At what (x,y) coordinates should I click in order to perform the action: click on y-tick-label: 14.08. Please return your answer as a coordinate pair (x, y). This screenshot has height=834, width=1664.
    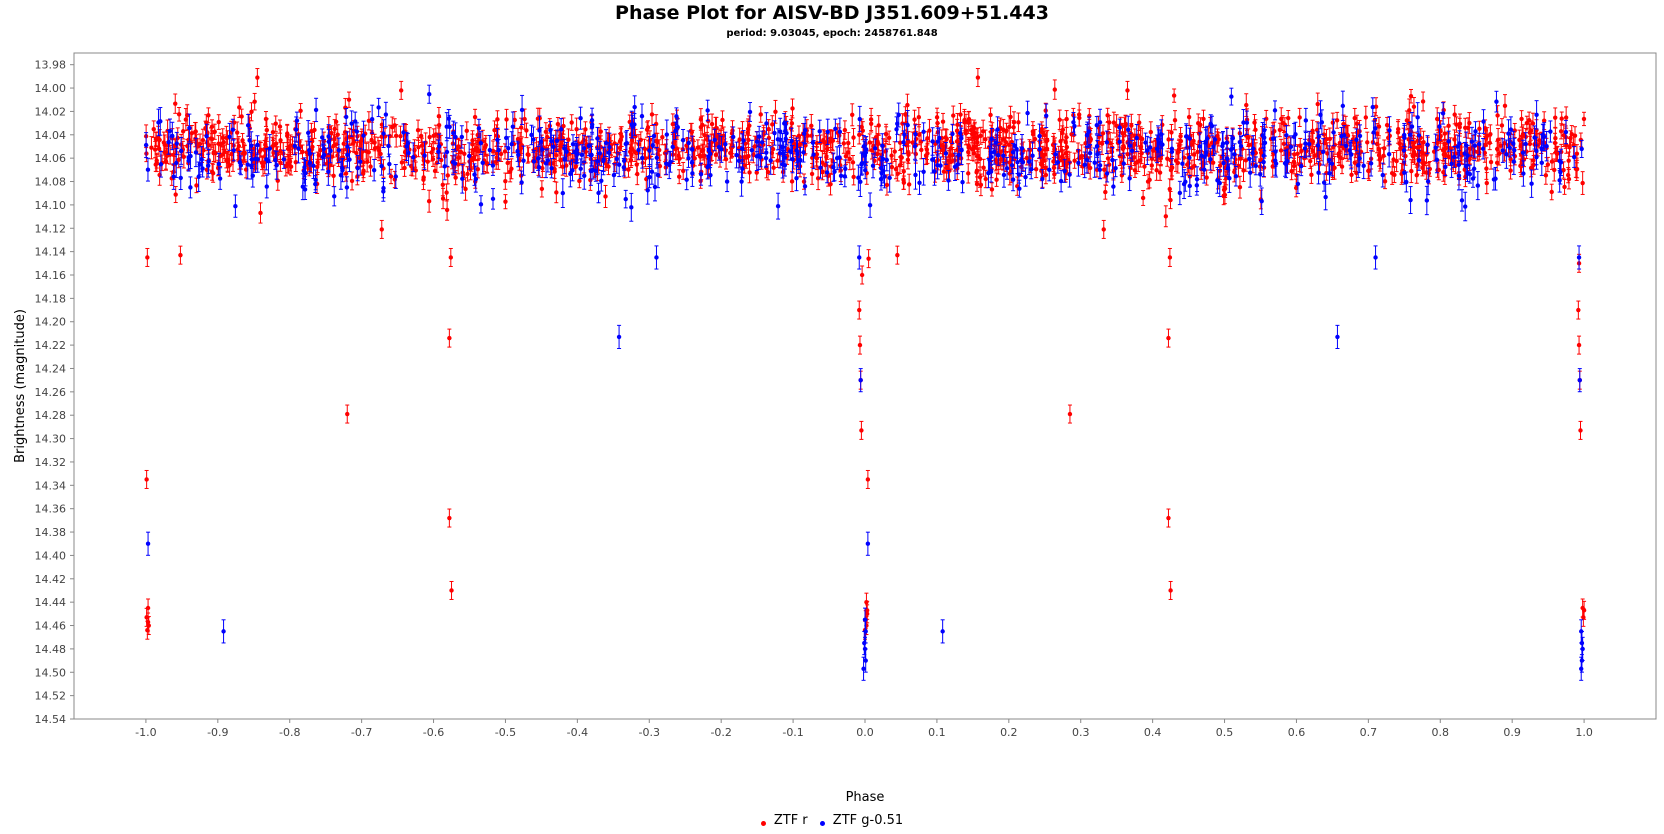
    Looking at the image, I should click on (51, 182).